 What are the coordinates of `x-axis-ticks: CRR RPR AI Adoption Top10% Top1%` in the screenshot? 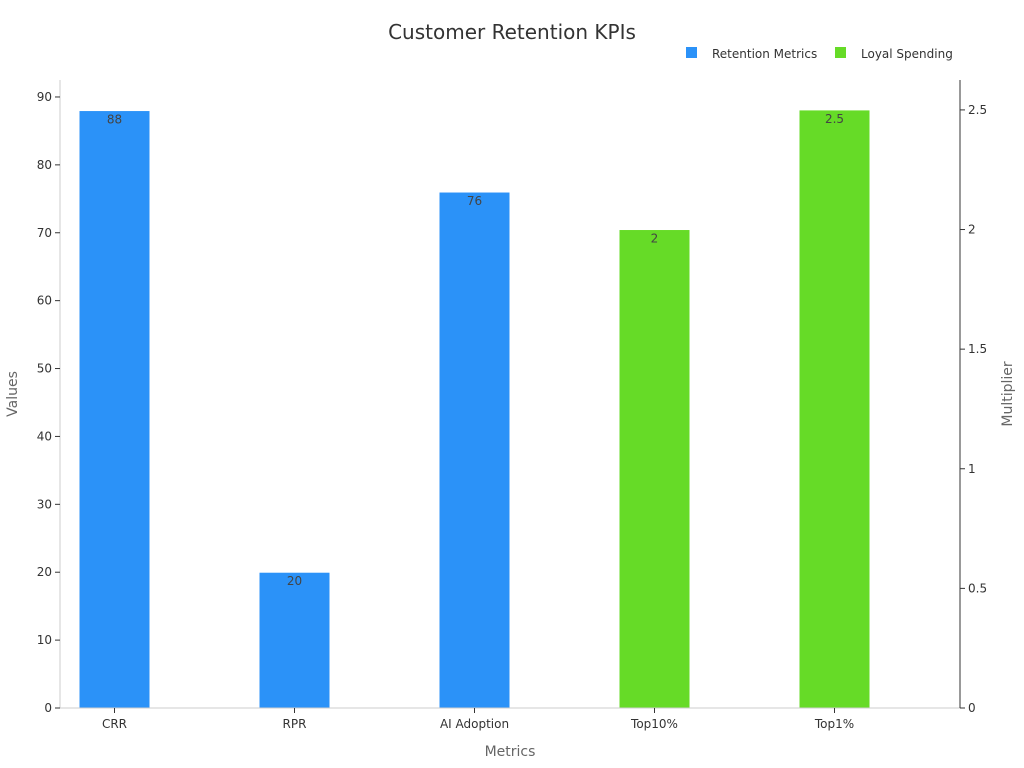 It's located at (478, 719).